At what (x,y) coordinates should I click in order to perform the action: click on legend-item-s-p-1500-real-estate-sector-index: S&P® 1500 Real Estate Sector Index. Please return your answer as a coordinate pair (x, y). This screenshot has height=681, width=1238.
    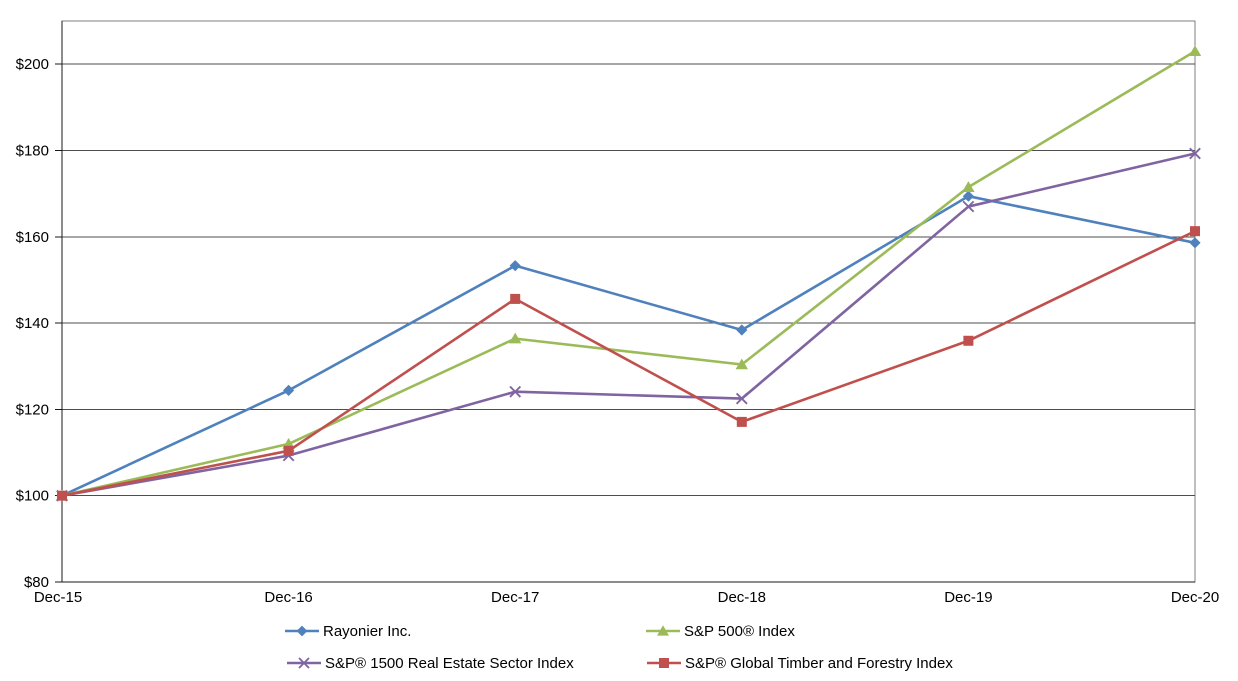
    Looking at the image, I should click on (430, 663).